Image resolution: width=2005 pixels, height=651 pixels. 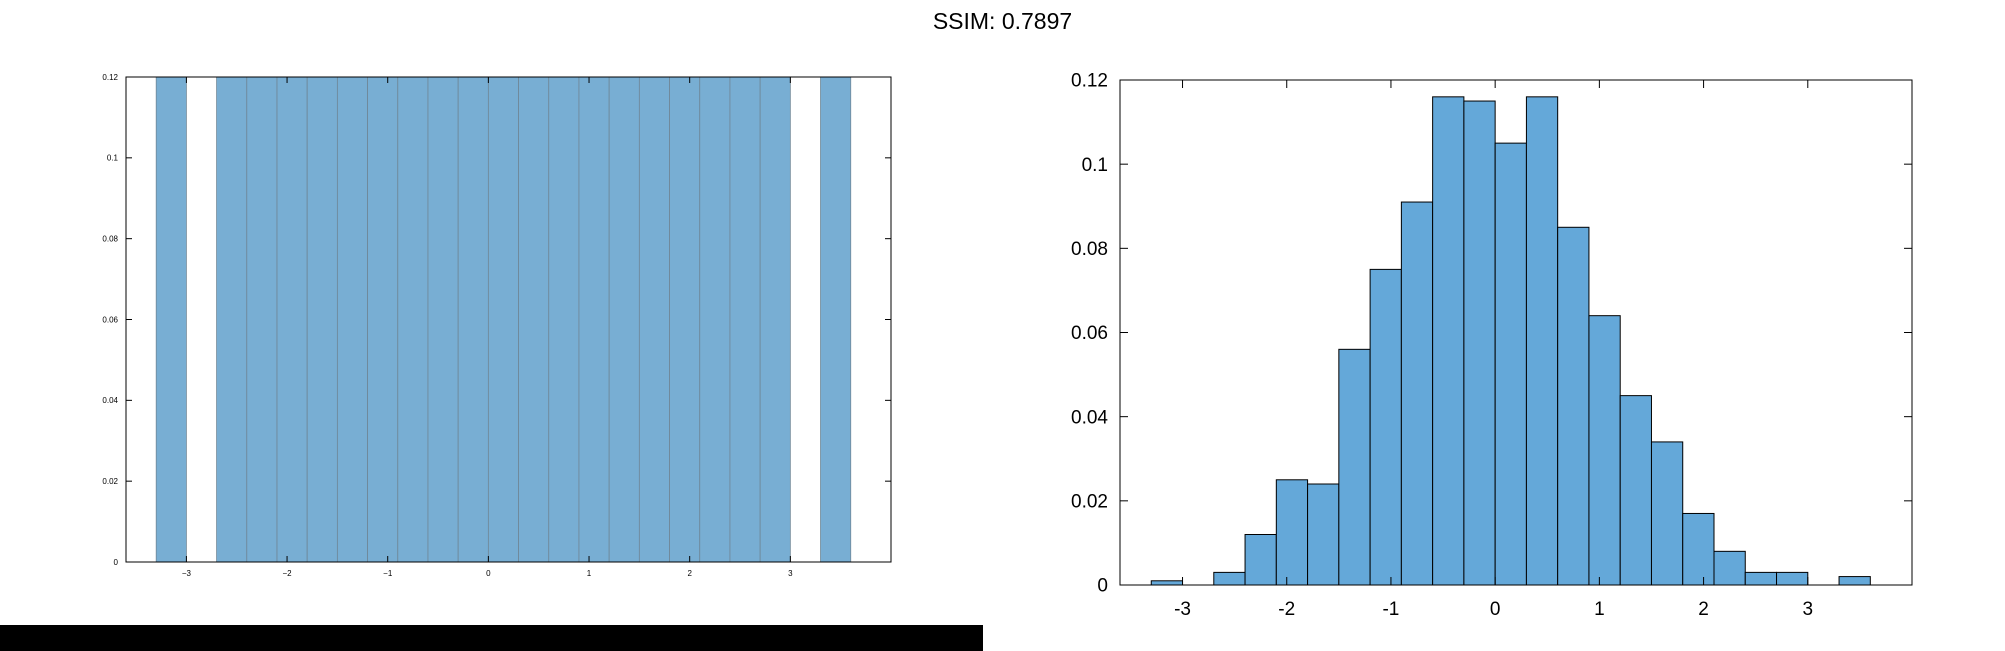 I want to click on left-y-tick-label: 0, so click(x=116, y=562).